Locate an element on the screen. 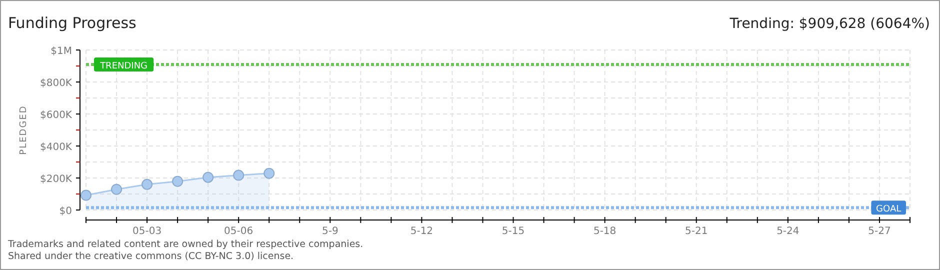 The width and height of the screenshot is (940, 270). x-tick-label: 05-03 is located at coordinates (147, 231).